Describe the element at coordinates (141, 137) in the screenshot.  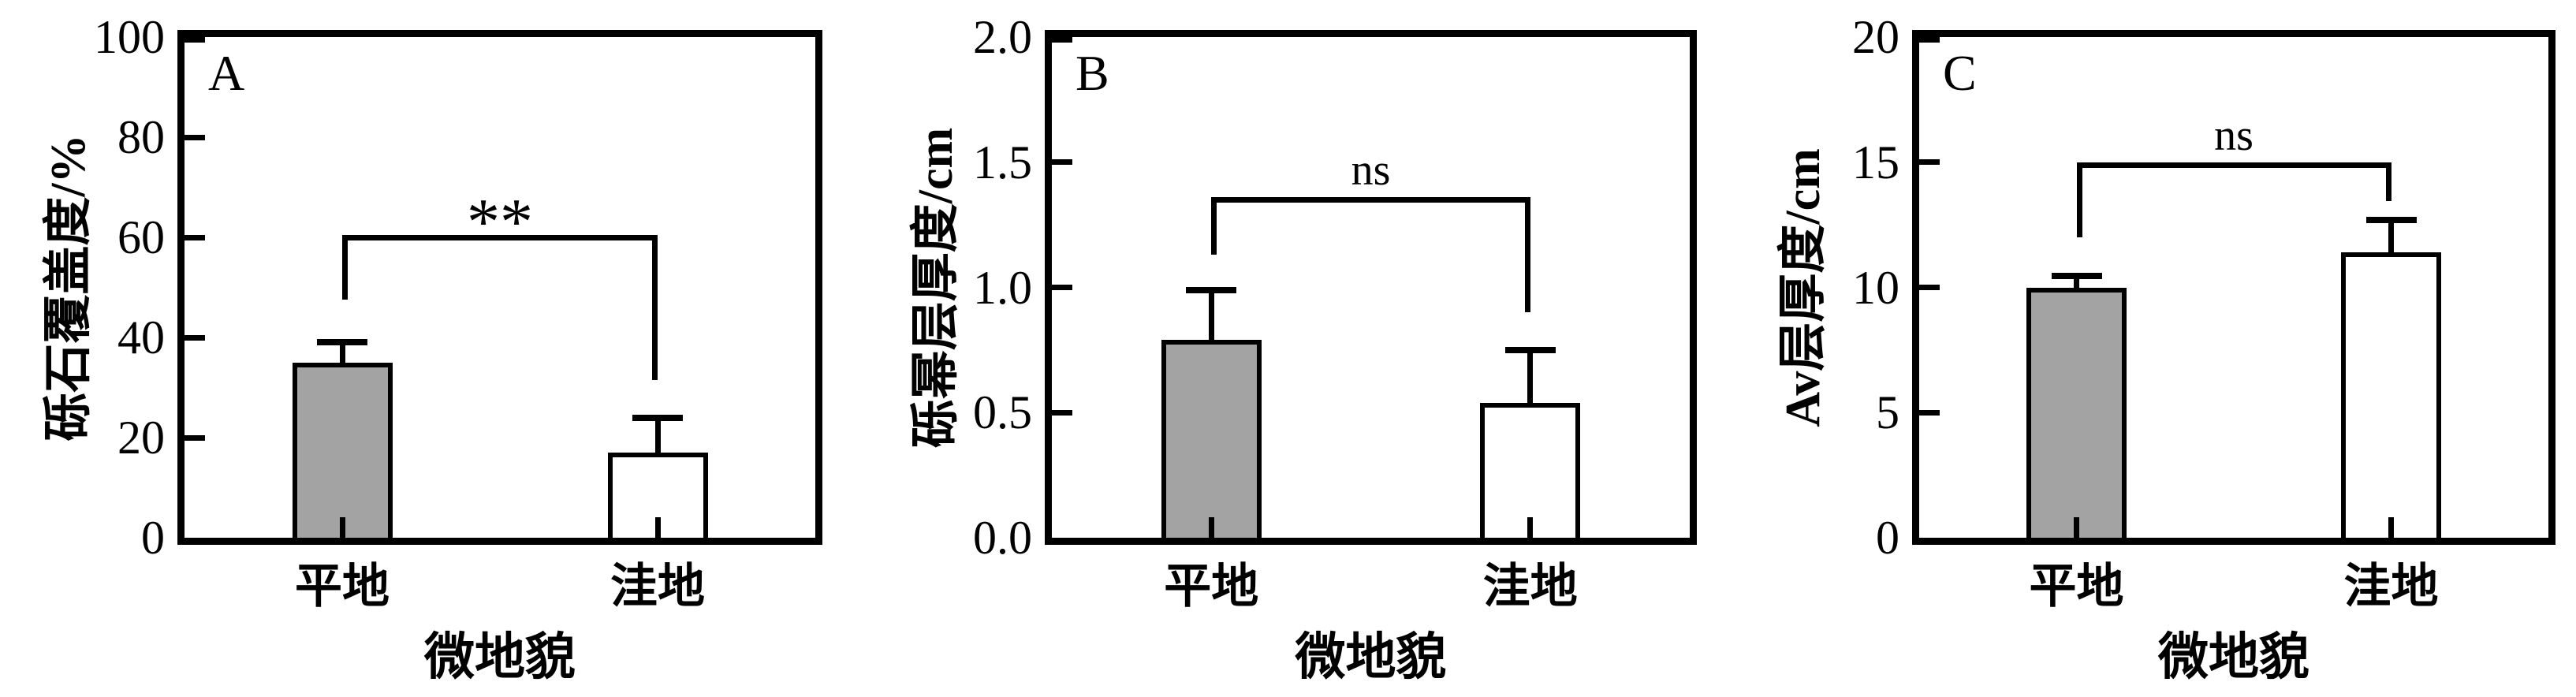
I see `y-tick-label: 80` at that location.